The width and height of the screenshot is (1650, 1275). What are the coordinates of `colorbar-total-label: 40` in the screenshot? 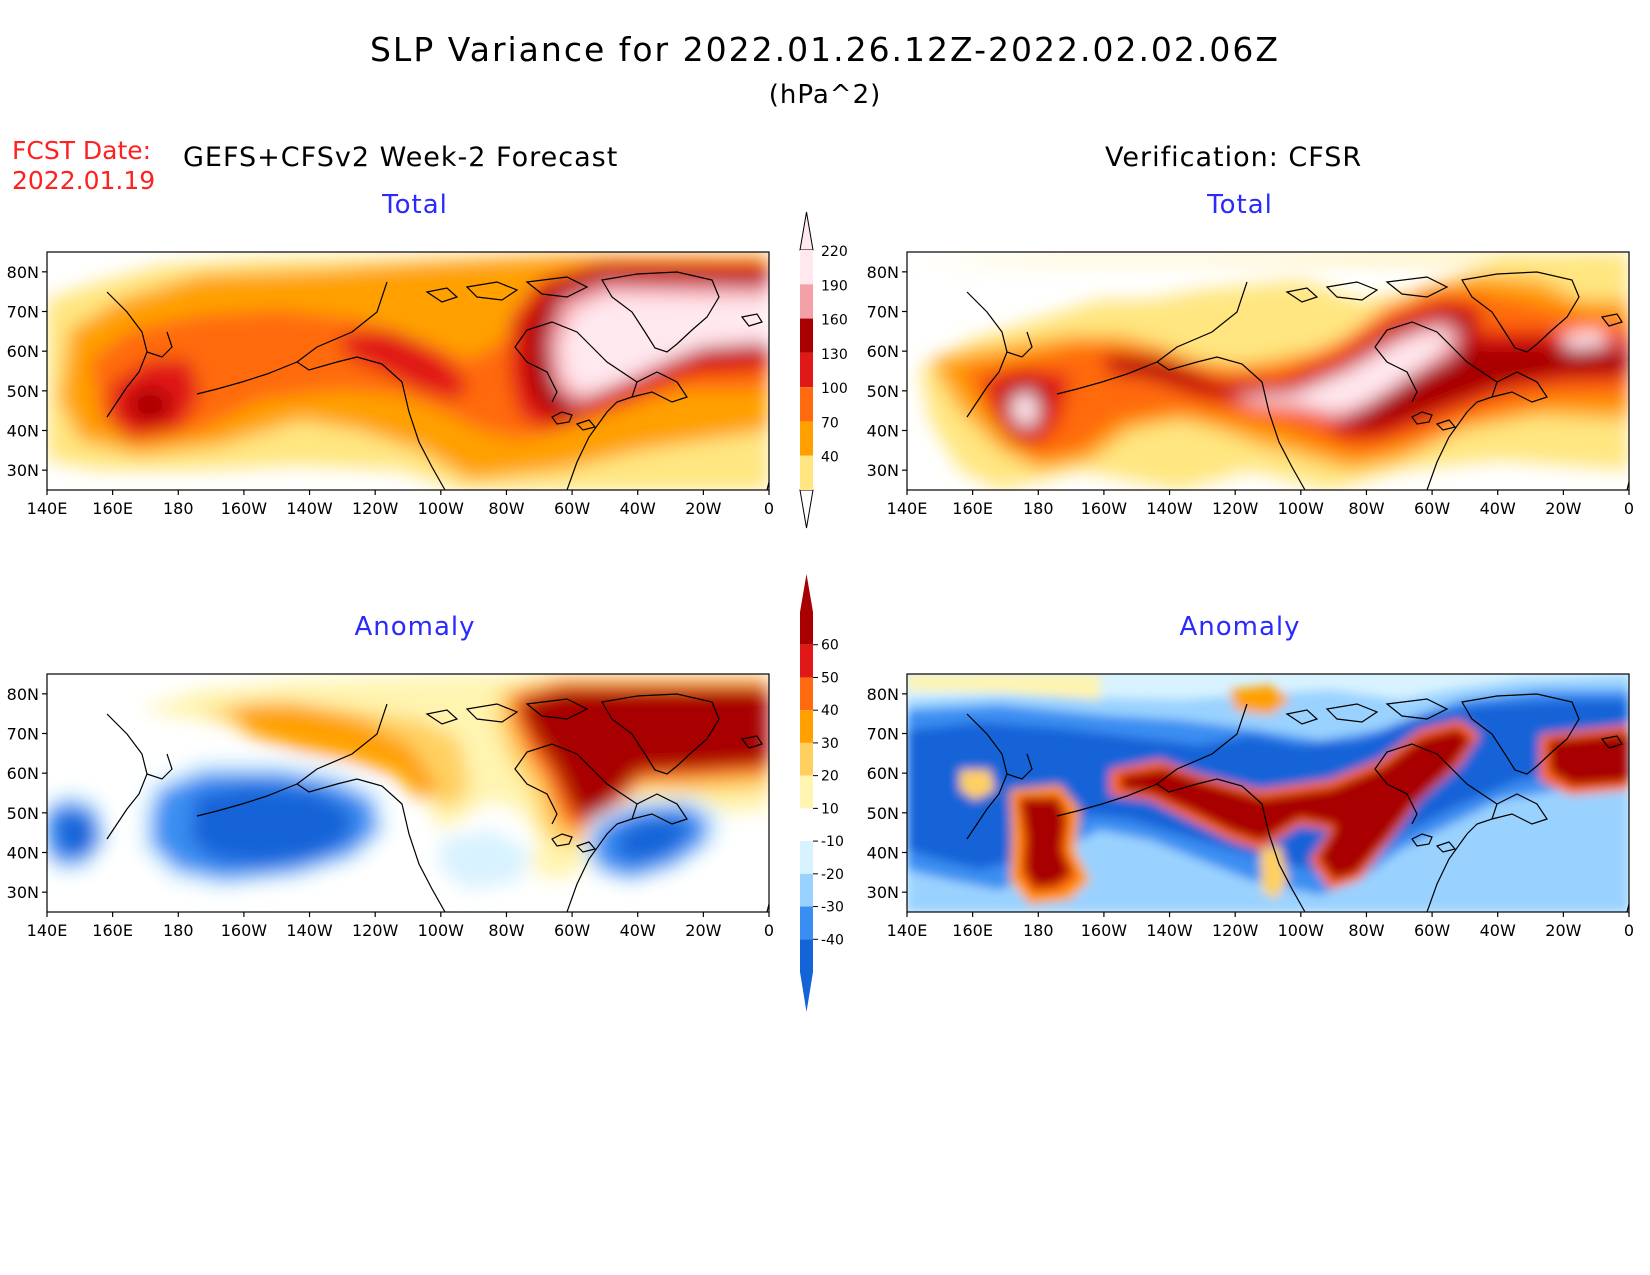 It's located at (830, 458).